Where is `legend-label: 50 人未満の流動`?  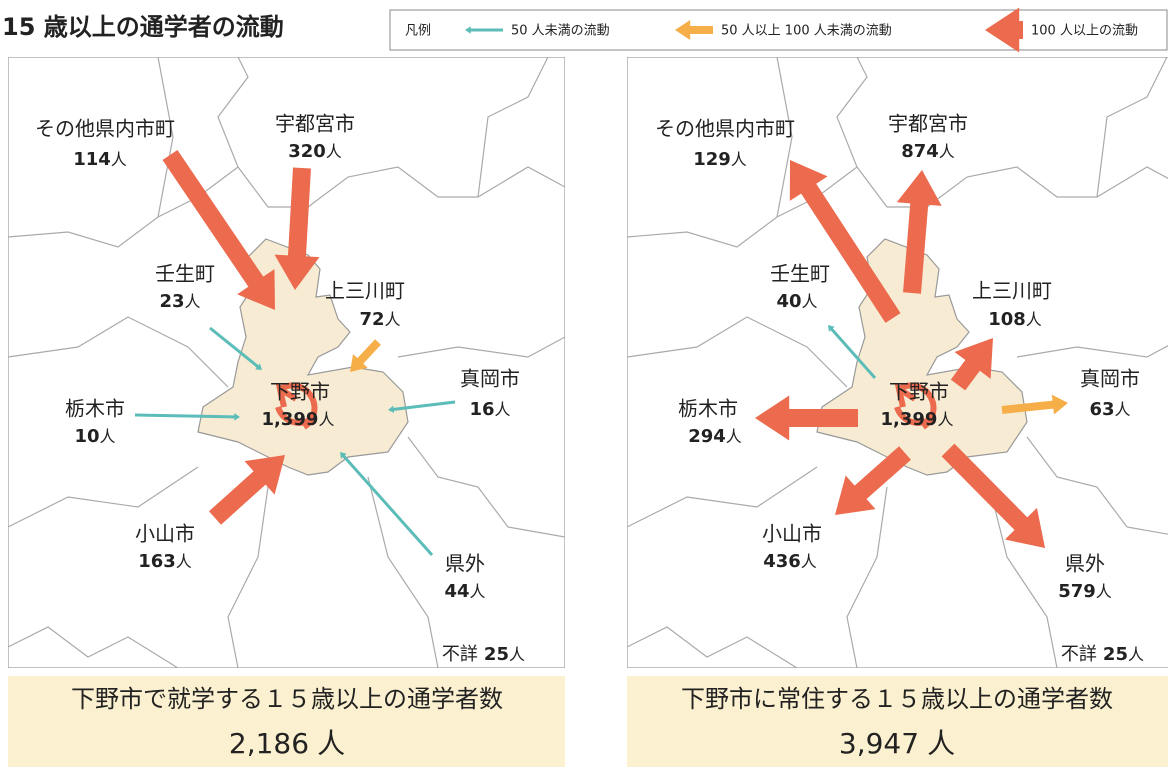 legend-label: 50 人未満の流動 is located at coordinates (560, 31).